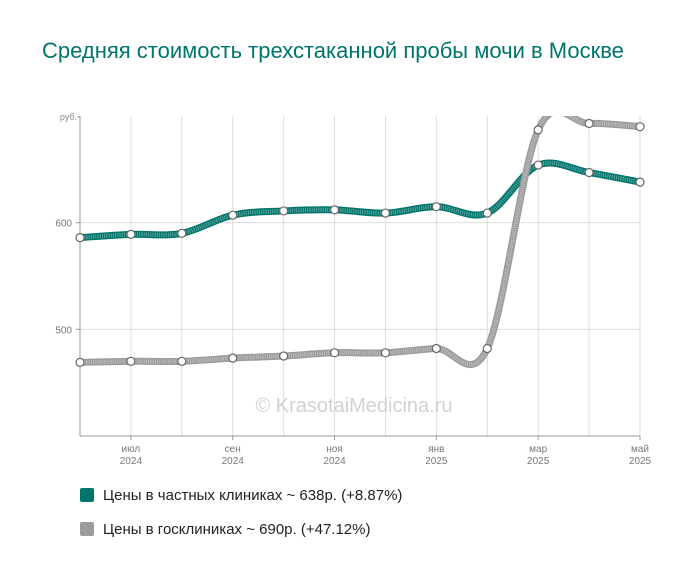  I want to click on x-tick-label-month: май, so click(640, 449).